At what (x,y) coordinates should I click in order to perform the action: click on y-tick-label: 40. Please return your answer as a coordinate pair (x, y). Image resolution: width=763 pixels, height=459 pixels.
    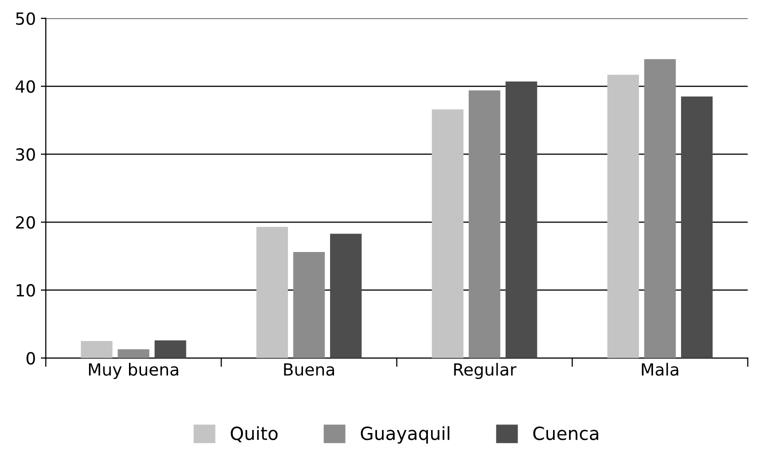
    Looking at the image, I should click on (25, 86).